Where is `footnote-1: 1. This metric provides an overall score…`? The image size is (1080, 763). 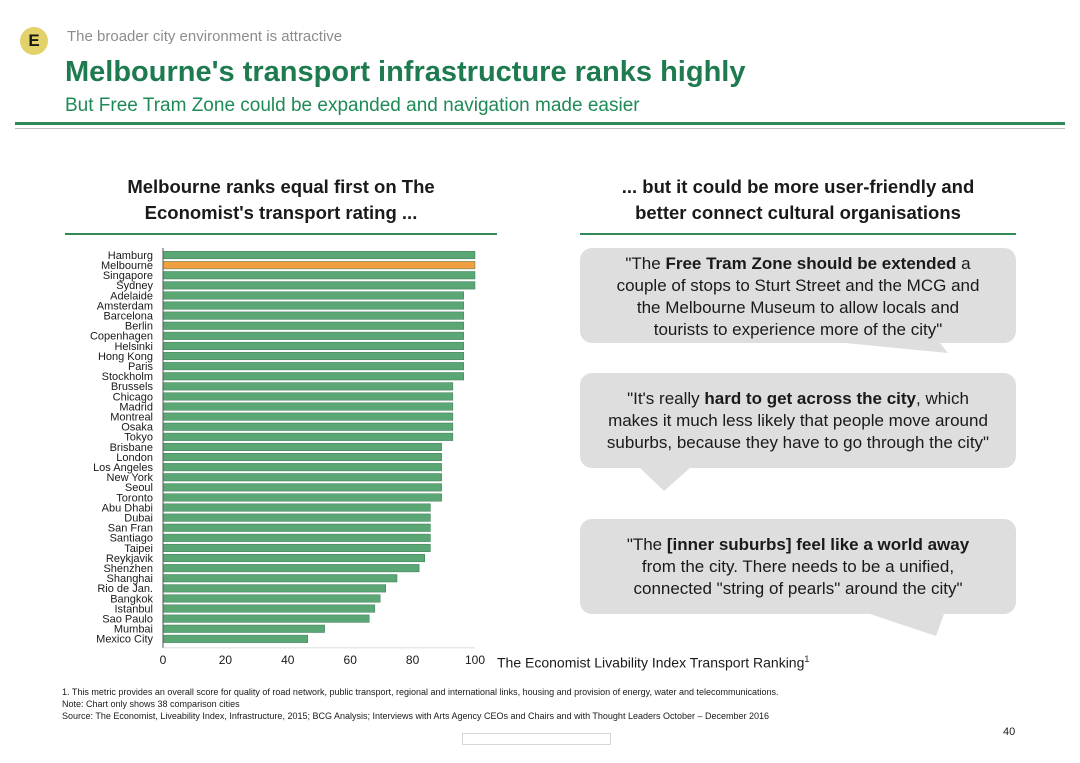
footnote-1: 1. This metric provides an overall score… is located at coordinates (420, 692).